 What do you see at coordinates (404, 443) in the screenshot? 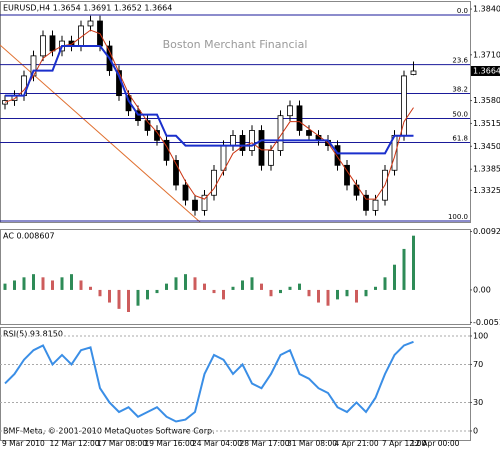
I see `x-tick-label: 7 Apr 12:00` at bounding box center [404, 443].